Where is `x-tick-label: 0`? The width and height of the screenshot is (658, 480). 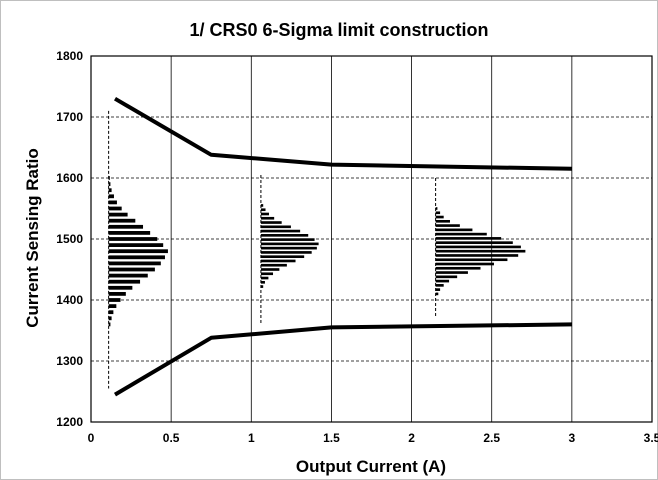
x-tick-label: 0 is located at coordinates (91, 438).